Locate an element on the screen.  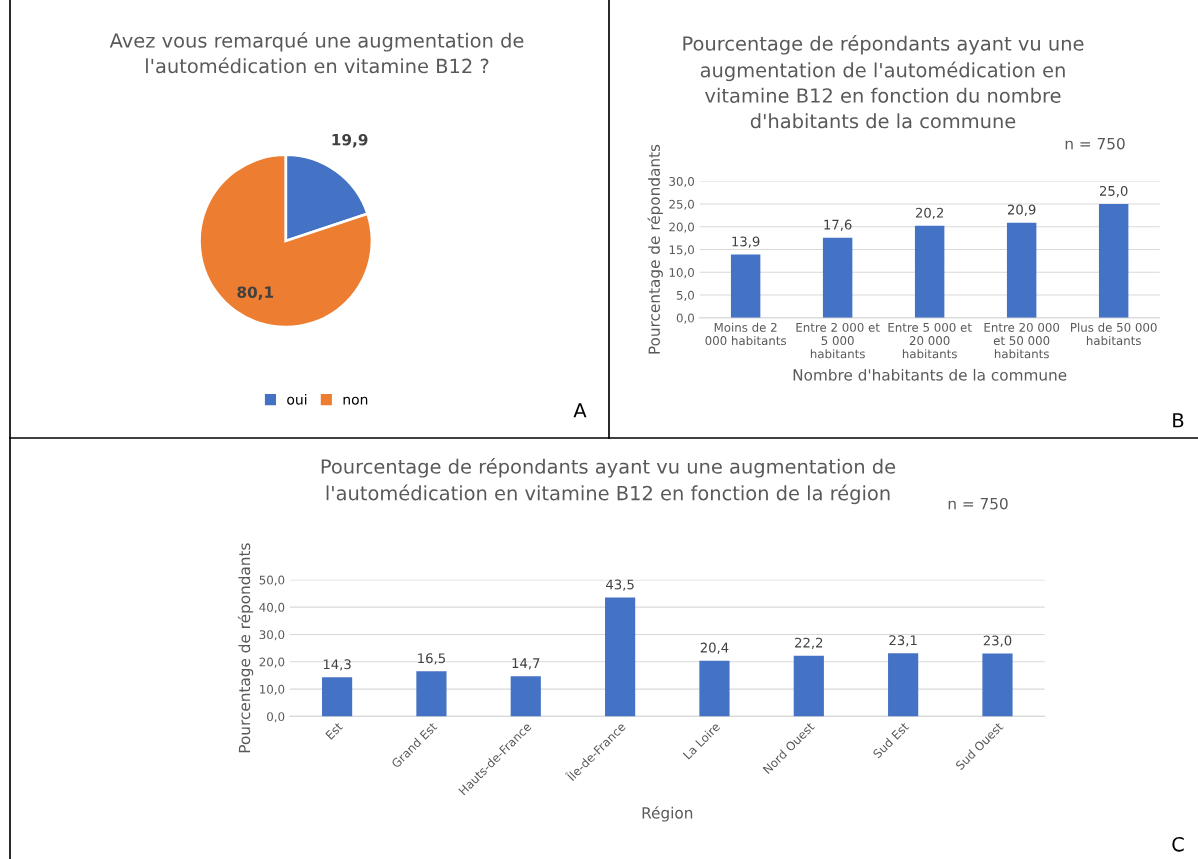
data-label: 25,0 is located at coordinates (1113, 191).